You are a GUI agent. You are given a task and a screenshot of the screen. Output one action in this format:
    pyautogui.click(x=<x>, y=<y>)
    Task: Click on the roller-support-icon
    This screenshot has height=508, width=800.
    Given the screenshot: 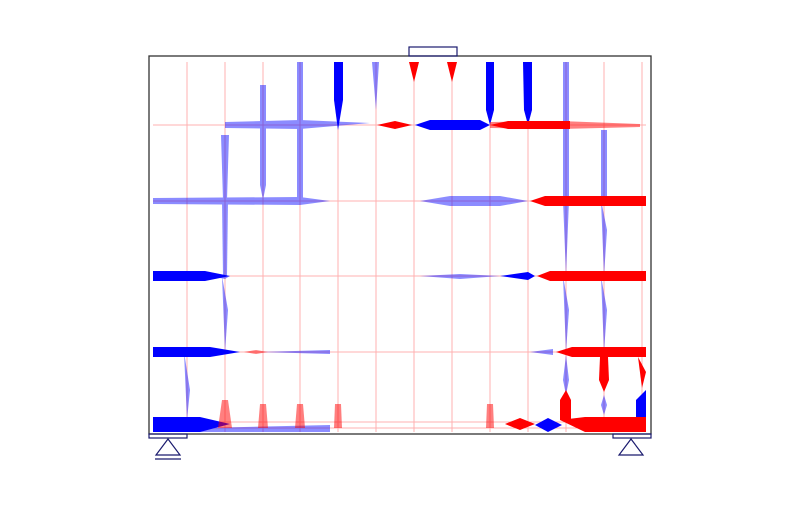 What is the action you would take?
    pyautogui.click(x=632, y=444)
    